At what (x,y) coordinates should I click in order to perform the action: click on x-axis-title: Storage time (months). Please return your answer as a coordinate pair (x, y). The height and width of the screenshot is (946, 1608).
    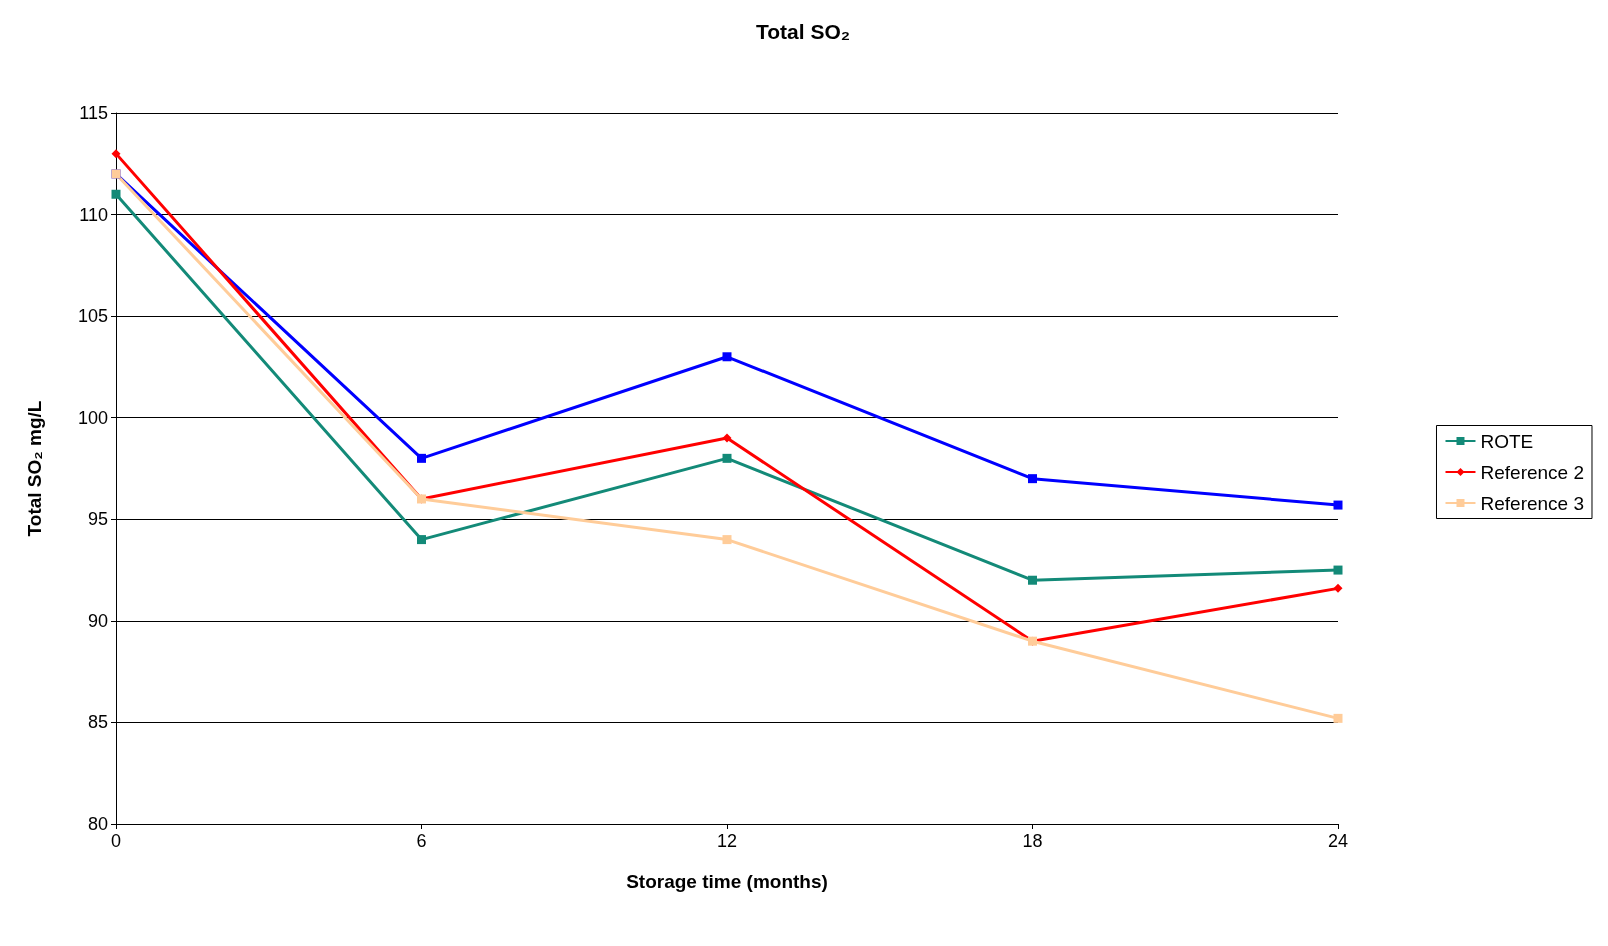
    Looking at the image, I should click on (727, 881).